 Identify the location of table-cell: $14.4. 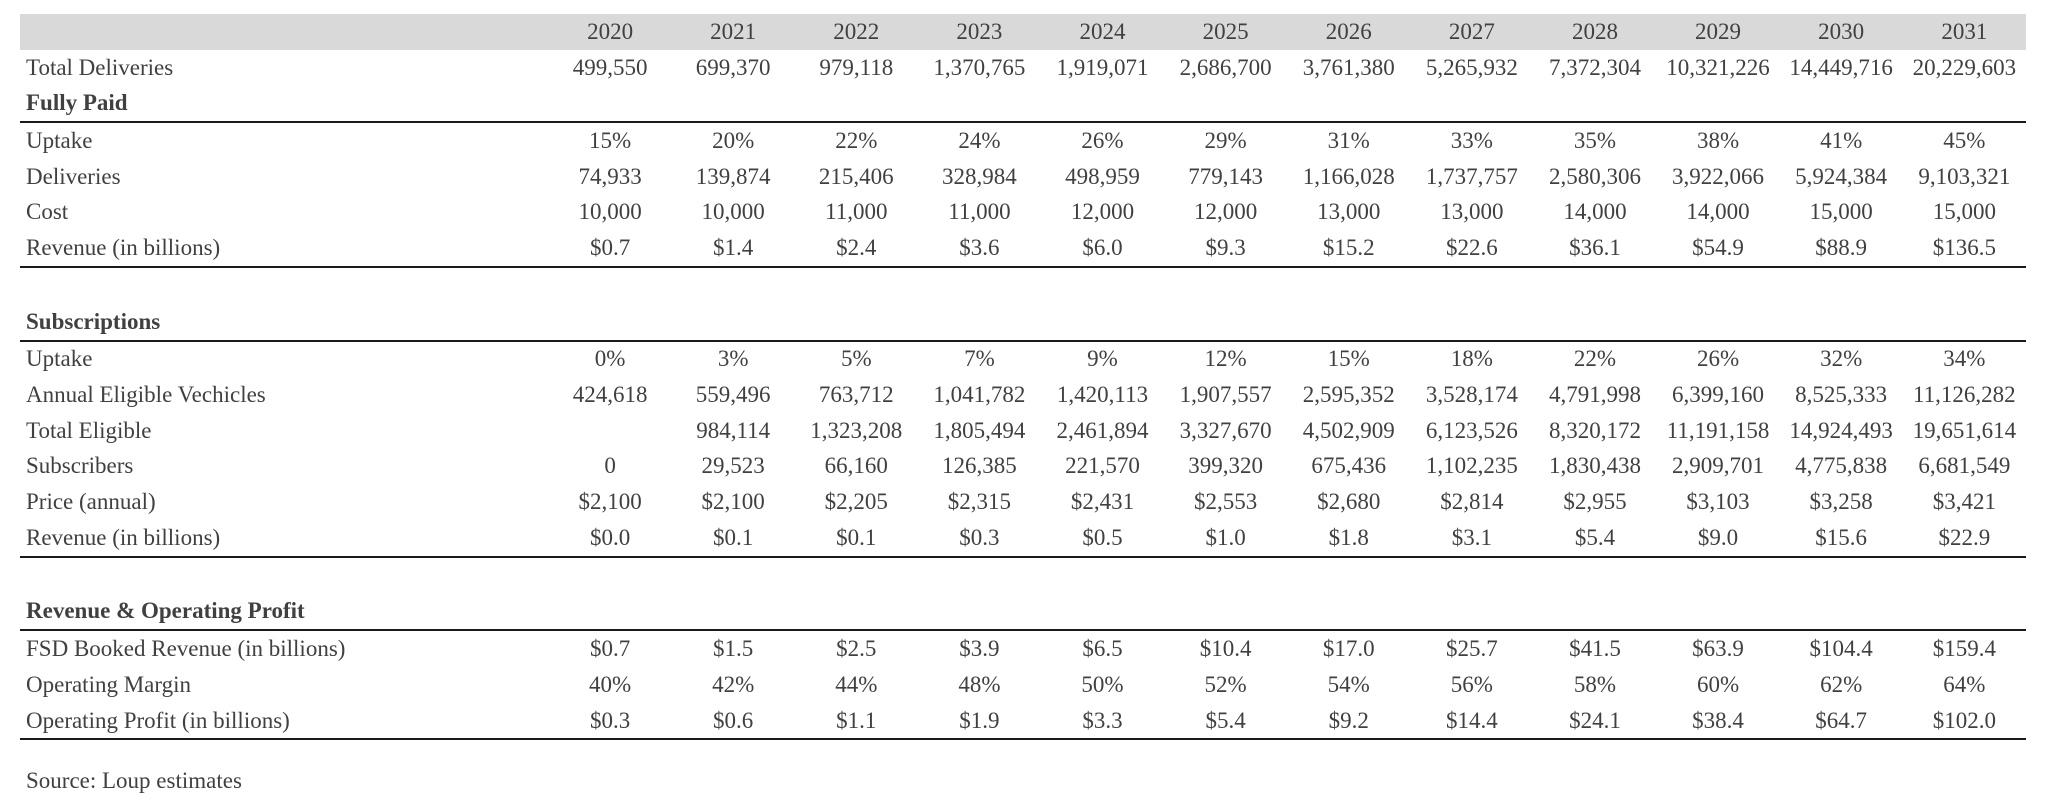
(1472, 721).